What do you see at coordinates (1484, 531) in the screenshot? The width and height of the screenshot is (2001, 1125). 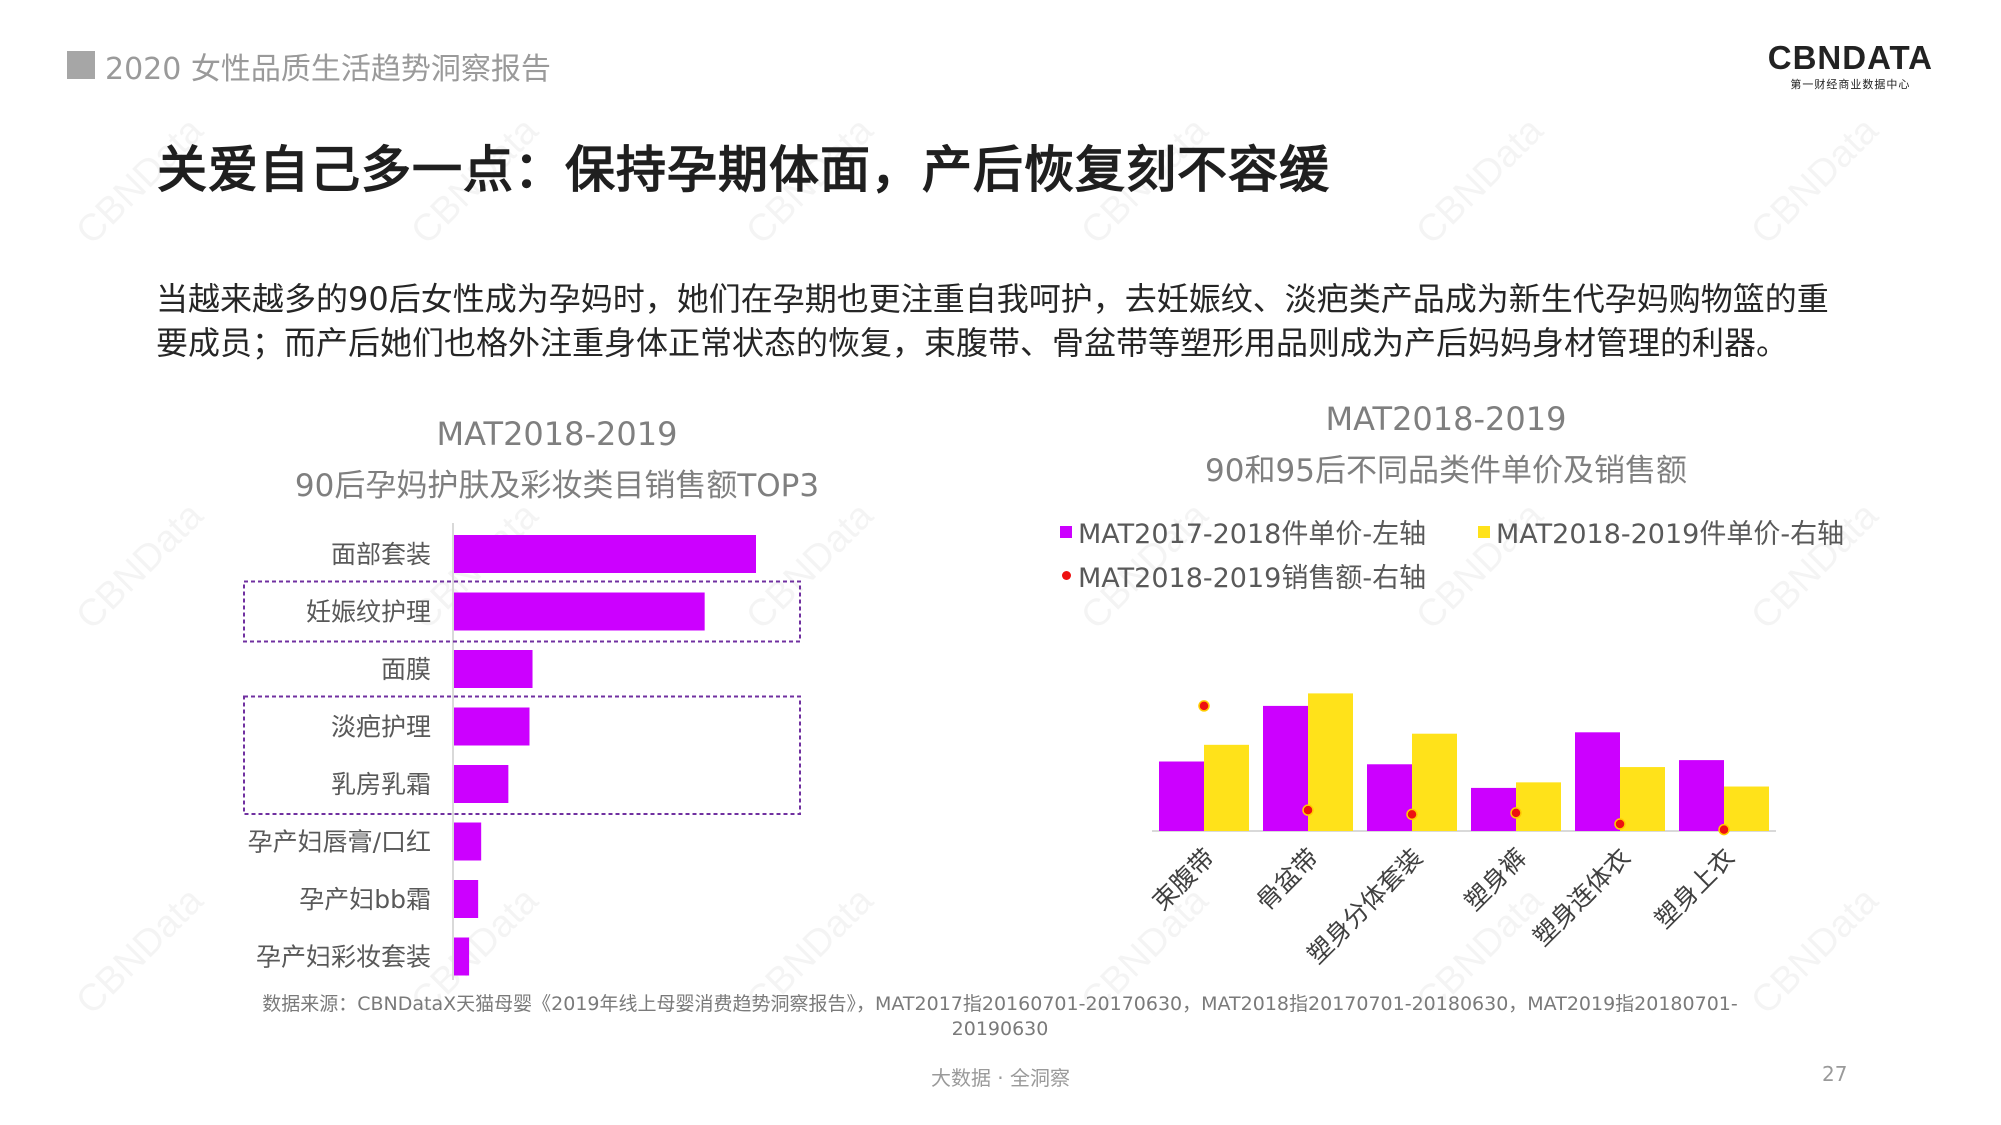 I see `legend-swatch-yellow` at bounding box center [1484, 531].